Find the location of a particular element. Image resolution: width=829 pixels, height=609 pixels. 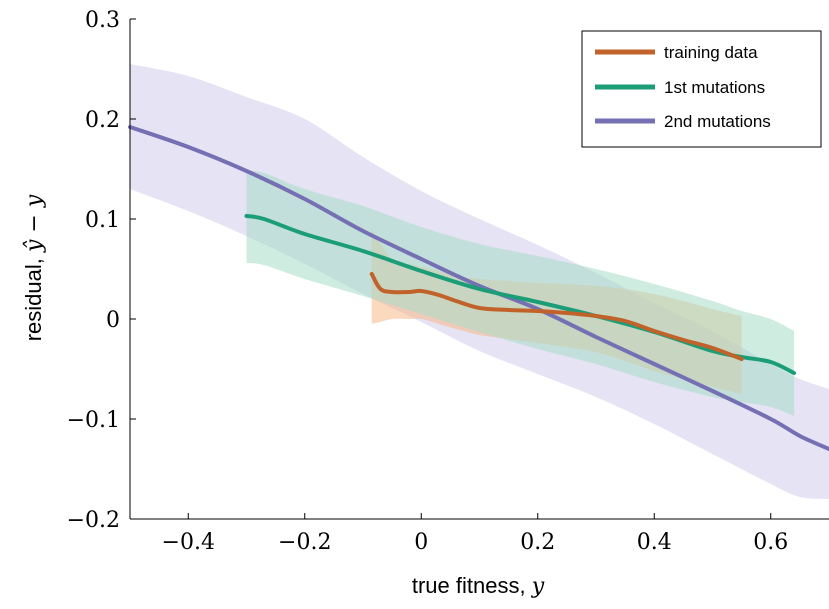

x-tick-label: −0.2 is located at coordinates (304, 542).